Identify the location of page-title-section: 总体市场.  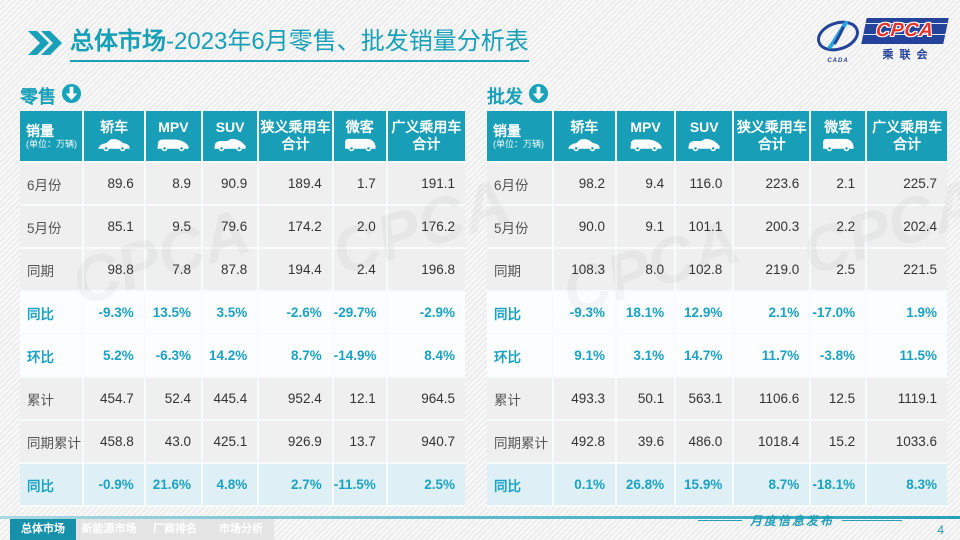
(118, 41).